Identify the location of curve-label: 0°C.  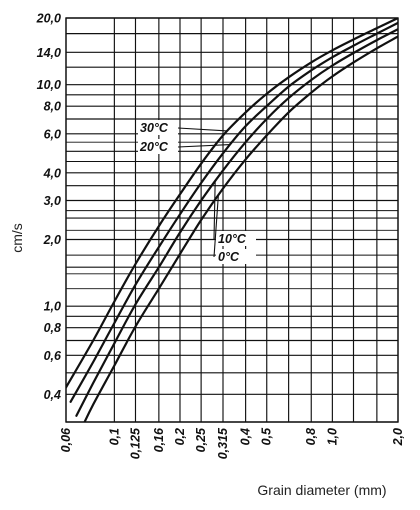
(229, 257).